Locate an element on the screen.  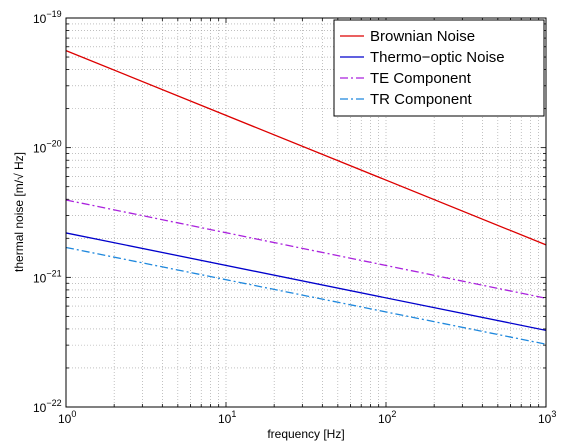
legend-label-3: TR Component is located at coordinates (421, 99).